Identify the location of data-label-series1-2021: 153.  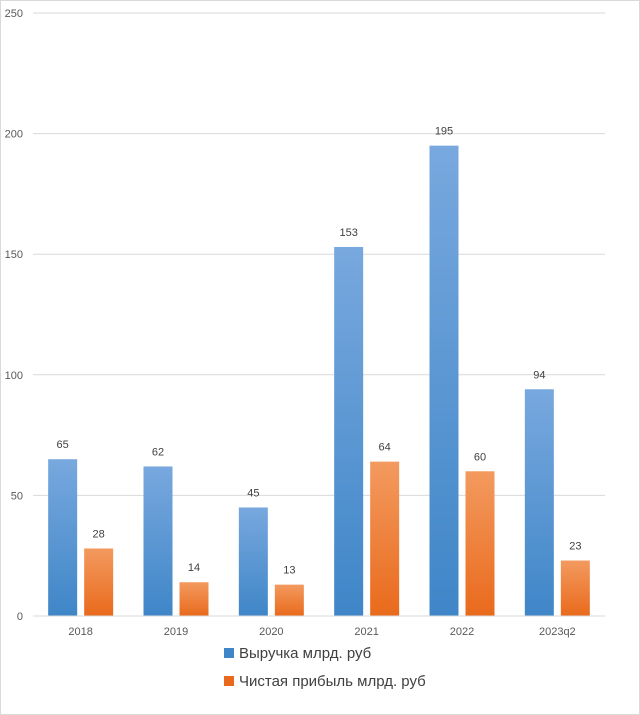
(348, 233).